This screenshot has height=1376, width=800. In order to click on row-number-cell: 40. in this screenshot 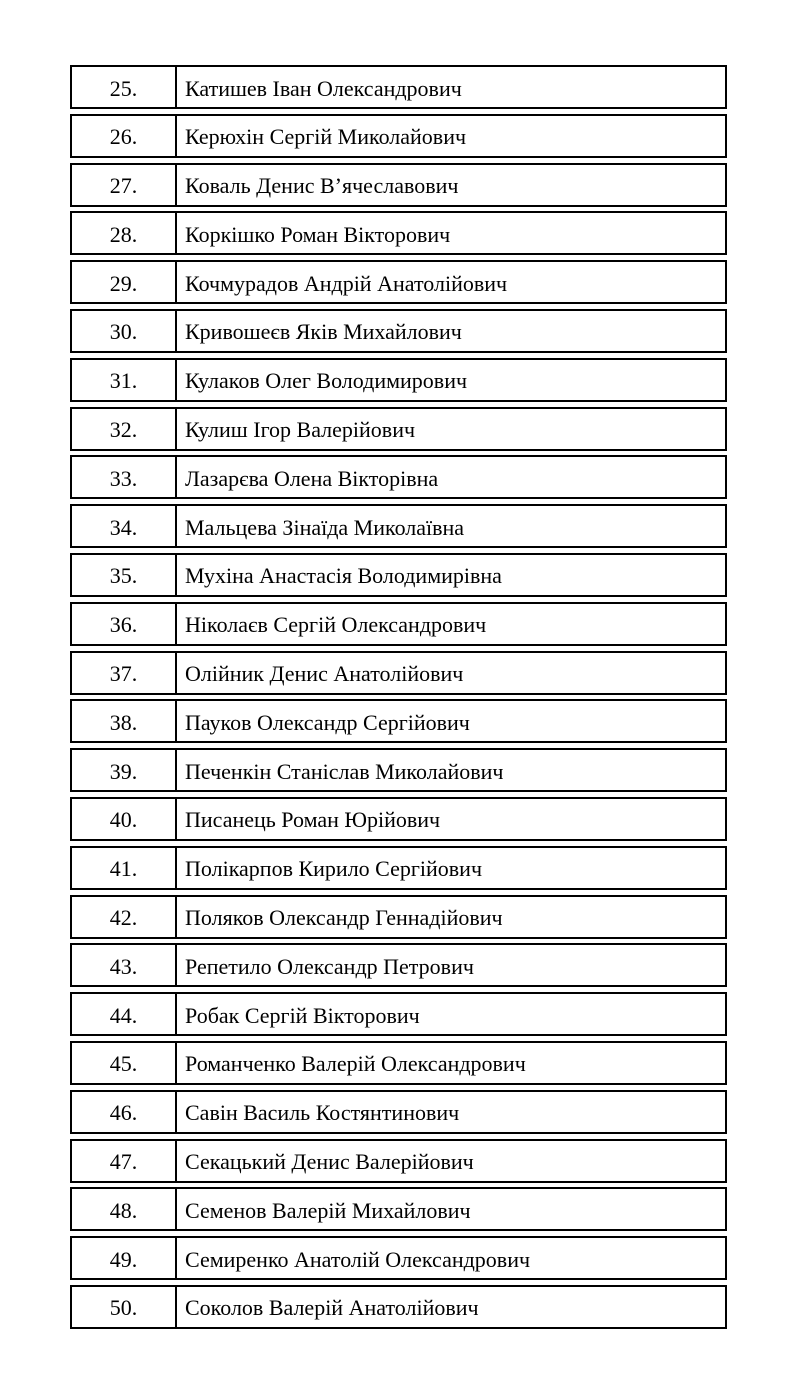, I will do `click(124, 818)`.